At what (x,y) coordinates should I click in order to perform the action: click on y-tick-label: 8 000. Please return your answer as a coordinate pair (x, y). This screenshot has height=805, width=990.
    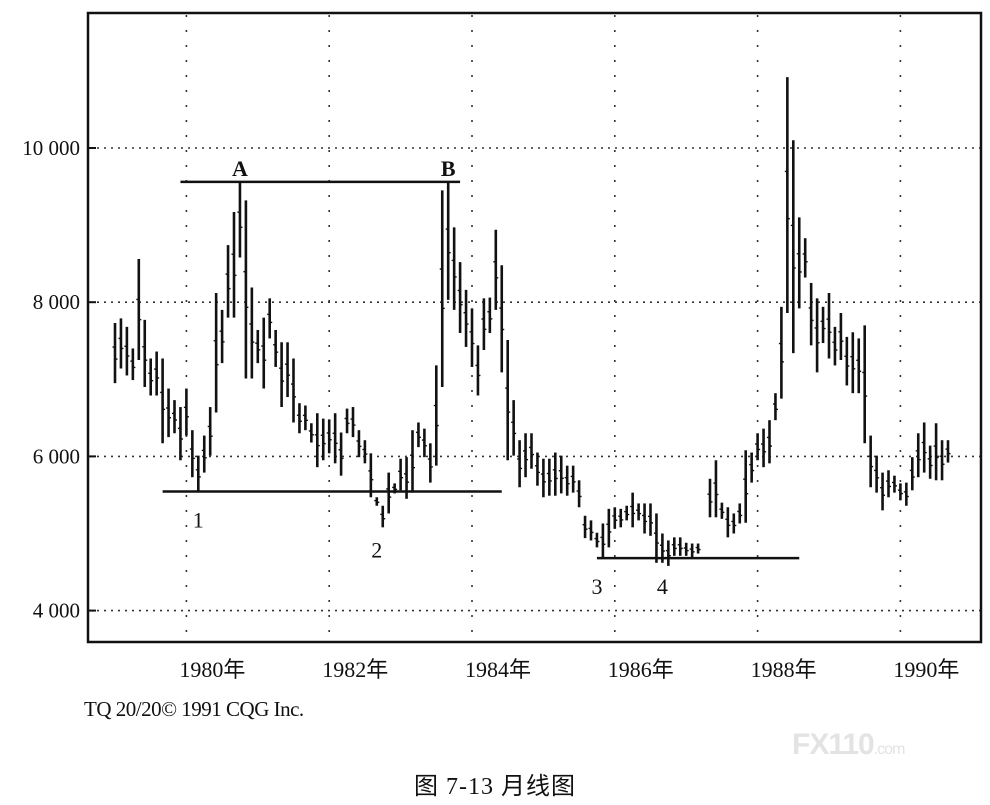
    Looking at the image, I should click on (56, 302).